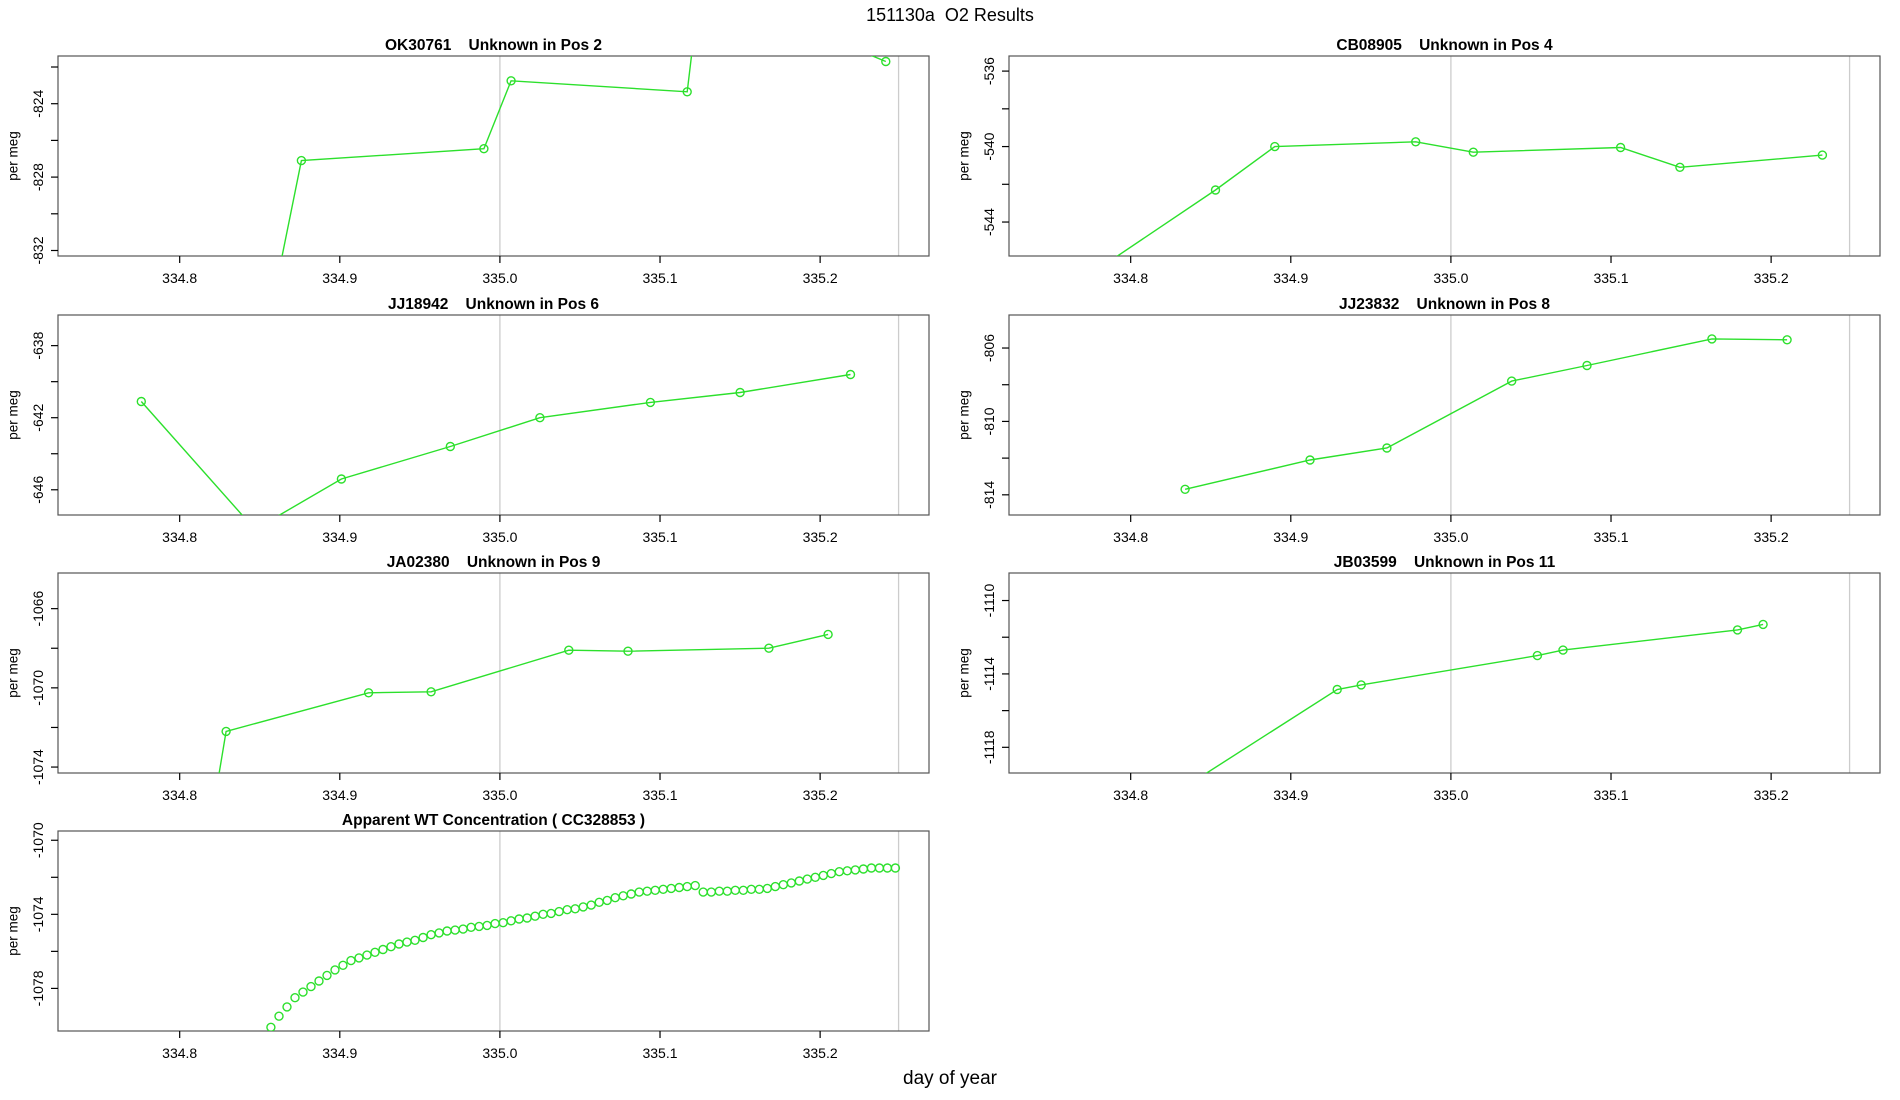 The width and height of the screenshot is (1900, 1100). What do you see at coordinates (989, 747) in the screenshot?
I see `y-tick-label: -1118` at bounding box center [989, 747].